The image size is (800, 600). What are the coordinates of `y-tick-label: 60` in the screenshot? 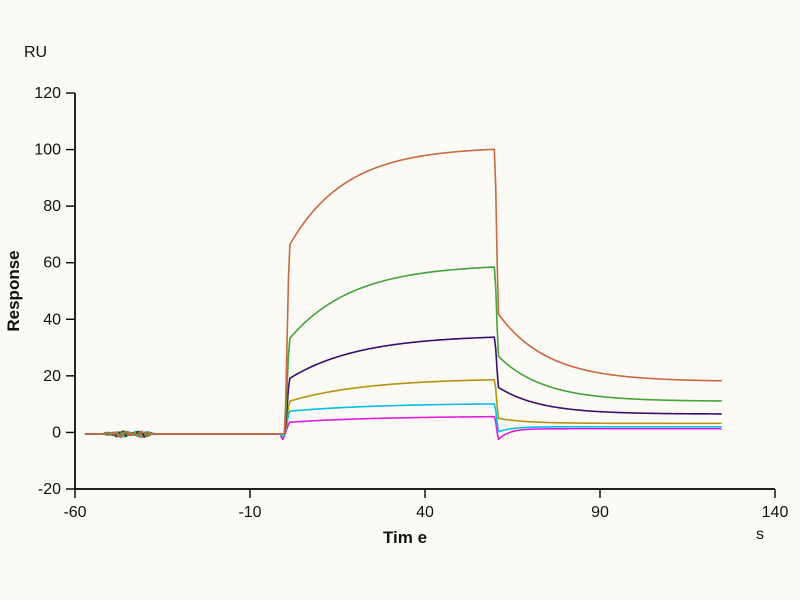 It's located at (52, 263).